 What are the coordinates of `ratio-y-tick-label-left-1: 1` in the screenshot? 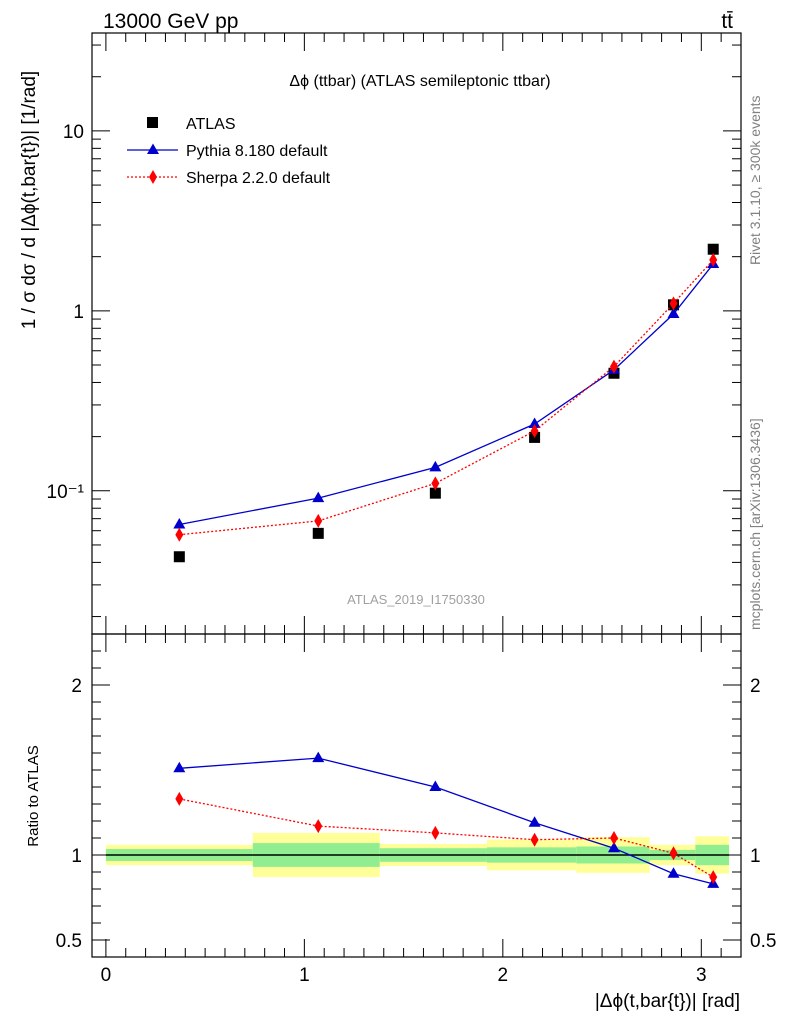 It's located at (76, 856).